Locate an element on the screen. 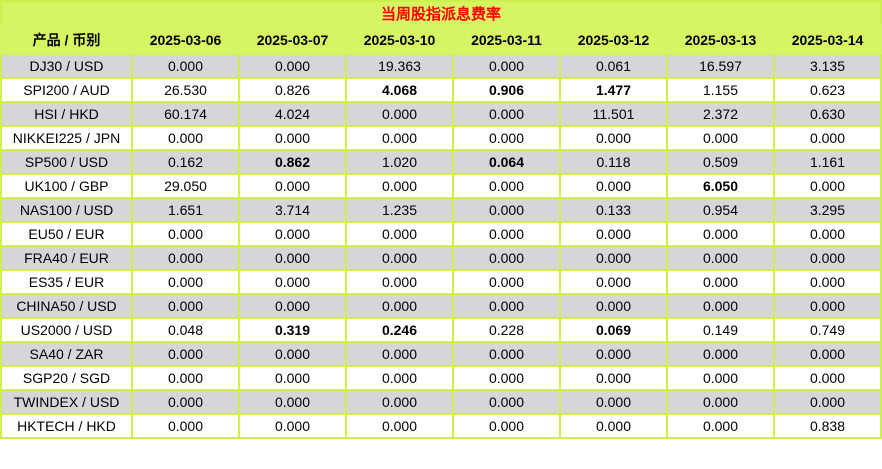  rate-cell: 1.155 is located at coordinates (720, 90).